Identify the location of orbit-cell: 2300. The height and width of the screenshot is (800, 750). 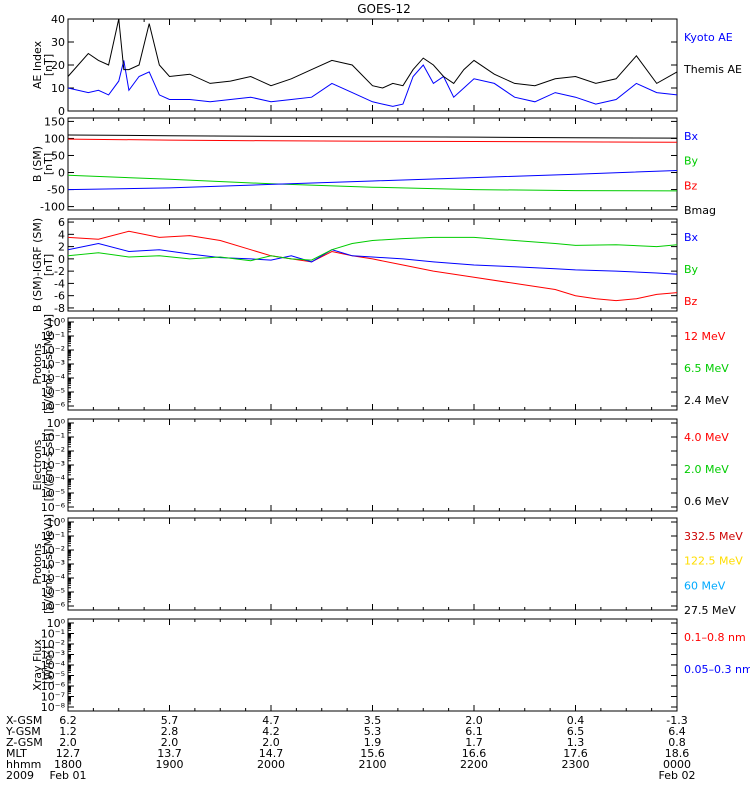
(576, 764).